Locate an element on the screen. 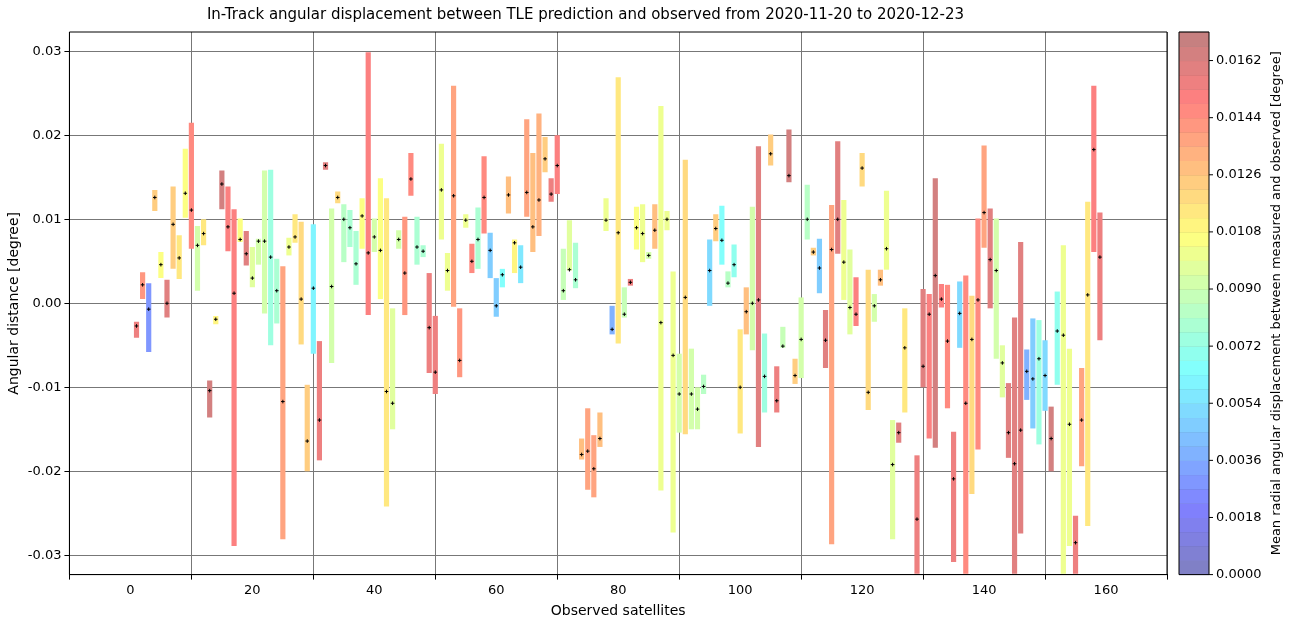  x-tick-label: 0 is located at coordinates (130, 589).